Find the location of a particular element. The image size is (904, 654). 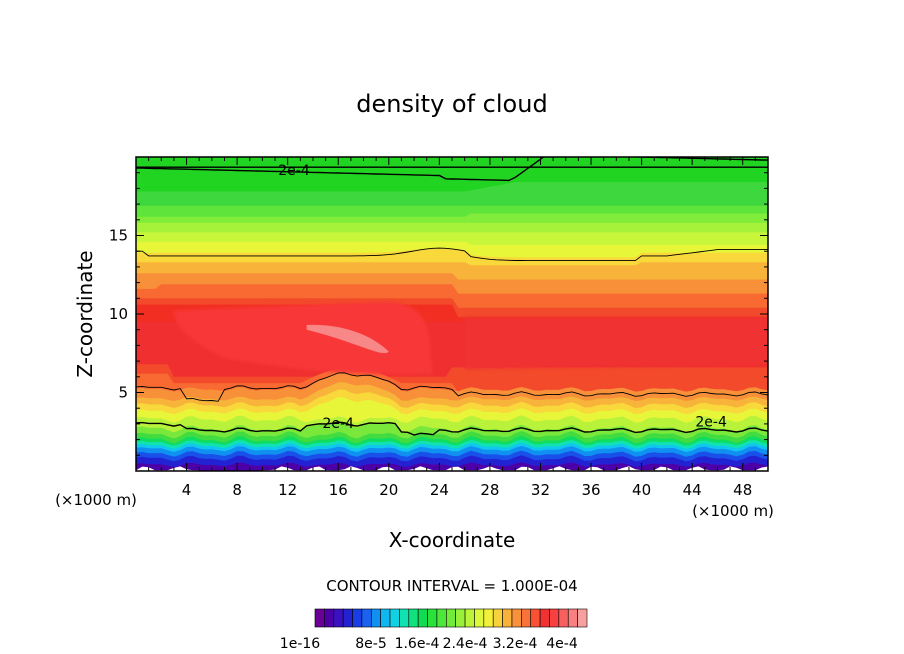

colorbar-tick-label: 3.2e-4 is located at coordinates (515, 644).